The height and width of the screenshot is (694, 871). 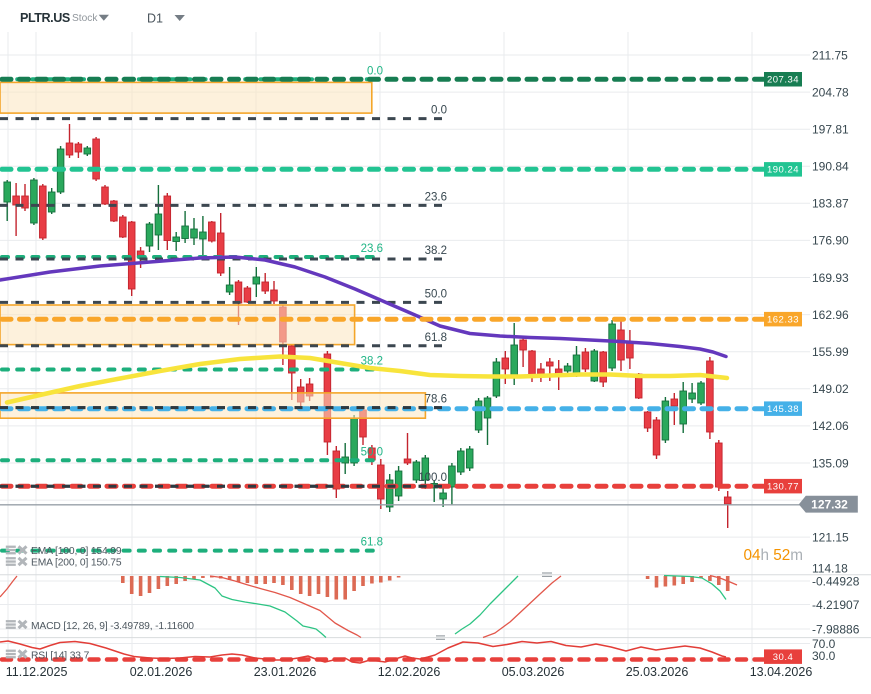 What do you see at coordinates (836, 605) in the screenshot?
I see `svg-text: -4.21907` at bounding box center [836, 605].